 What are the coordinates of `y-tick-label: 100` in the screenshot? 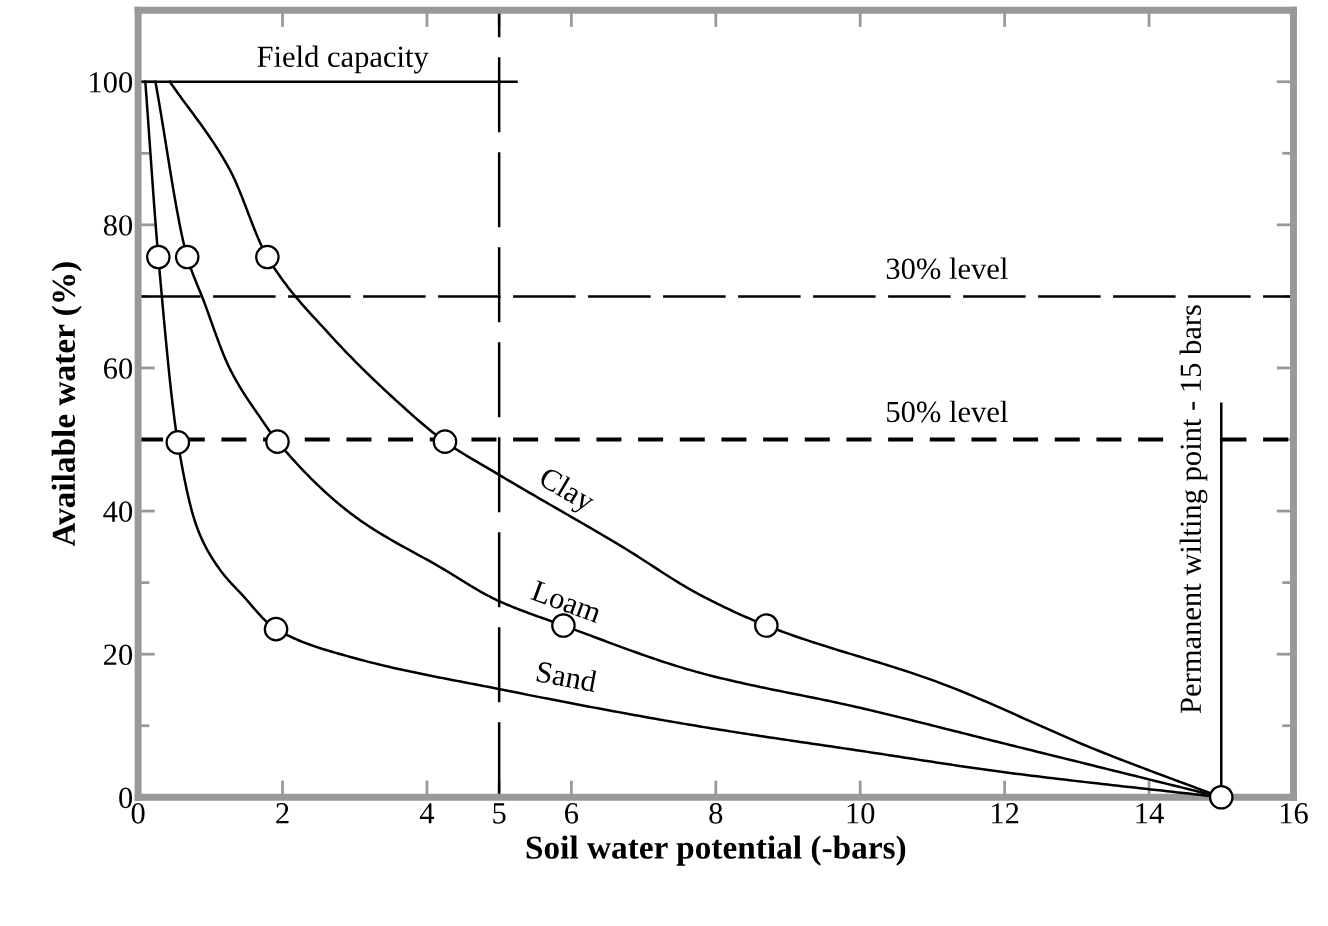 It's located at (111, 82).